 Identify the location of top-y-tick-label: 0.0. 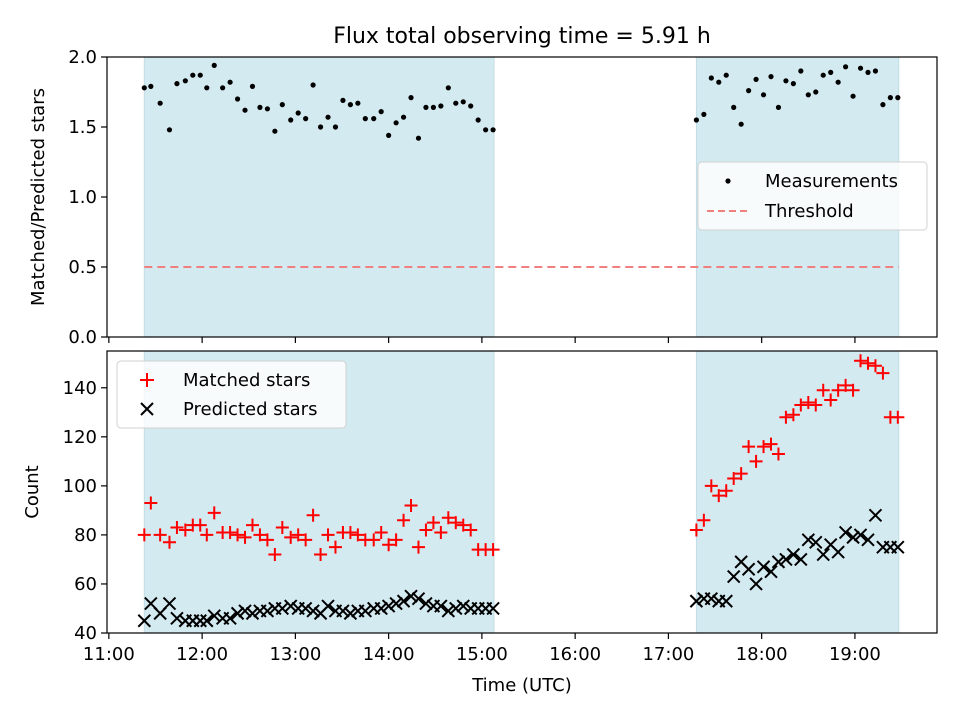
(82, 337).